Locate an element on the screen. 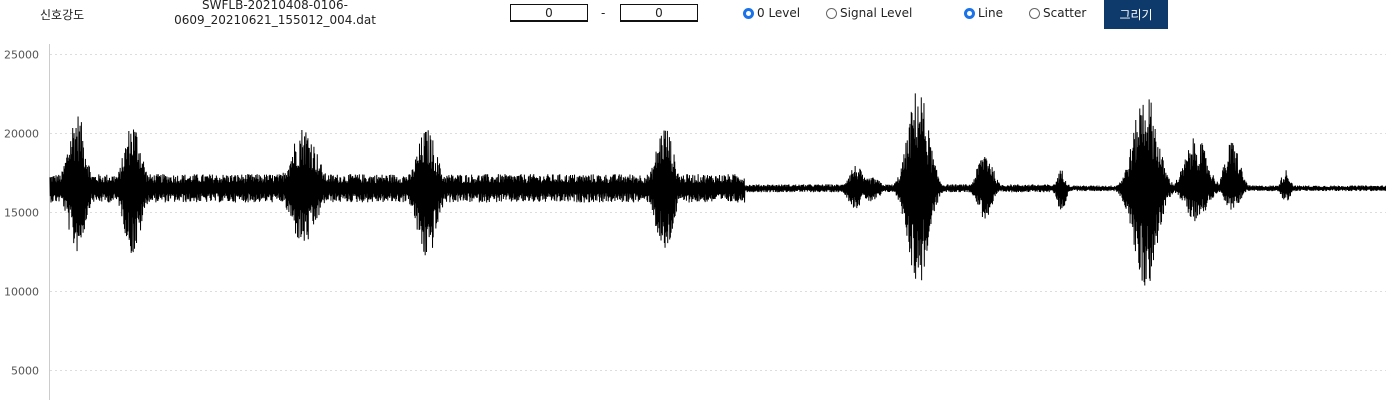 The height and width of the screenshot is (400, 1386). range-end-input is located at coordinates (659, 13).